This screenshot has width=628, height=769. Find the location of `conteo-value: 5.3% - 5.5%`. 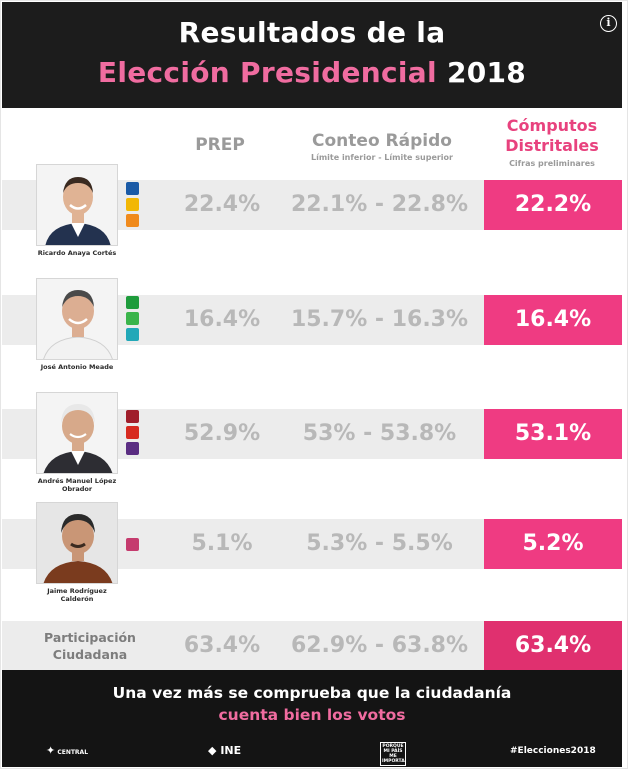

conteo-value: 5.3% - 5.5% is located at coordinates (379, 543).